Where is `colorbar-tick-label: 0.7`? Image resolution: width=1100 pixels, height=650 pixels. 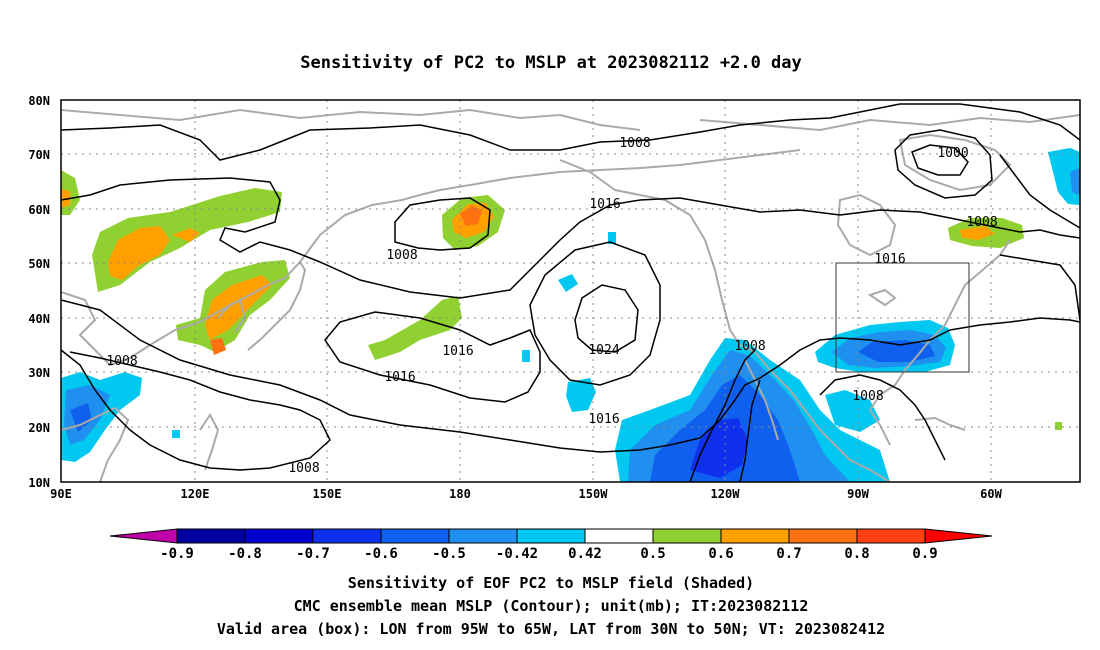
colorbar-tick-label: 0.7 is located at coordinates (788, 554).